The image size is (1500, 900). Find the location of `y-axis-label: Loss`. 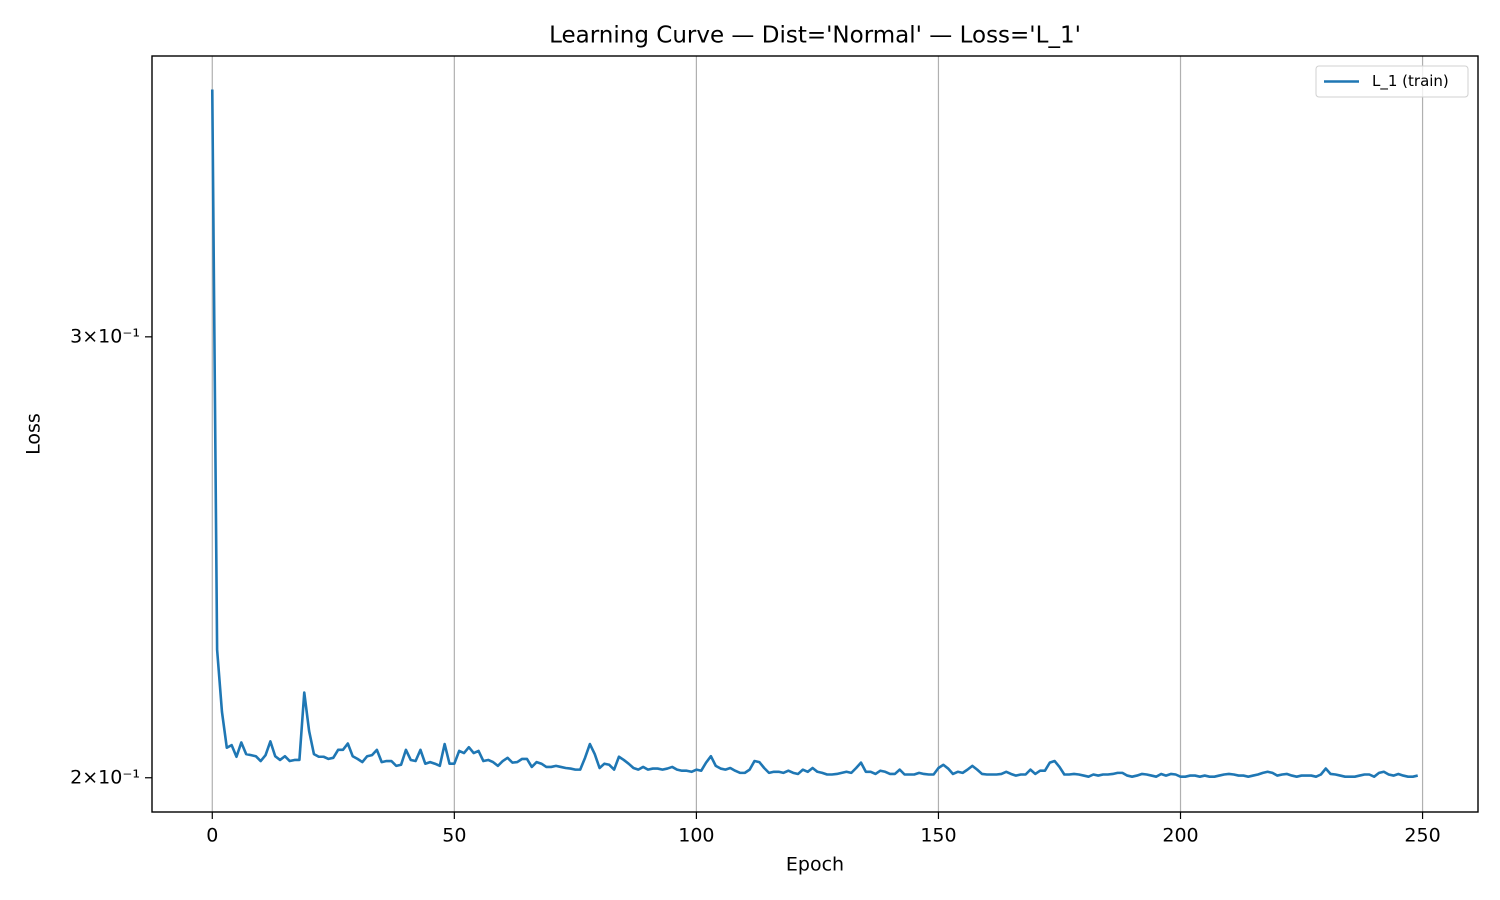

y-axis-label: Loss is located at coordinates (34, 434).